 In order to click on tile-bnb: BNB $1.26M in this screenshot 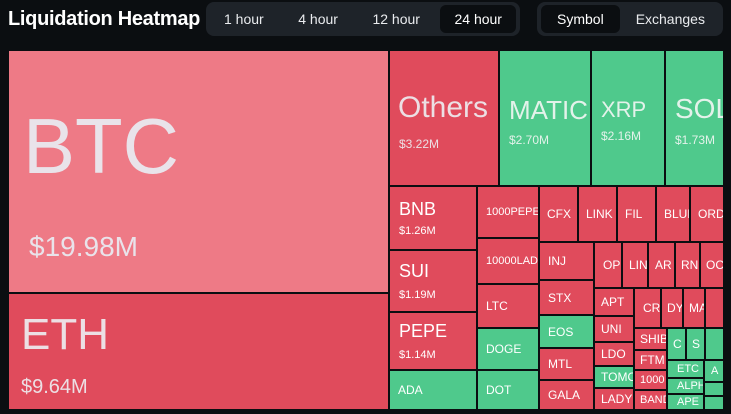, I will do `click(433, 218)`.